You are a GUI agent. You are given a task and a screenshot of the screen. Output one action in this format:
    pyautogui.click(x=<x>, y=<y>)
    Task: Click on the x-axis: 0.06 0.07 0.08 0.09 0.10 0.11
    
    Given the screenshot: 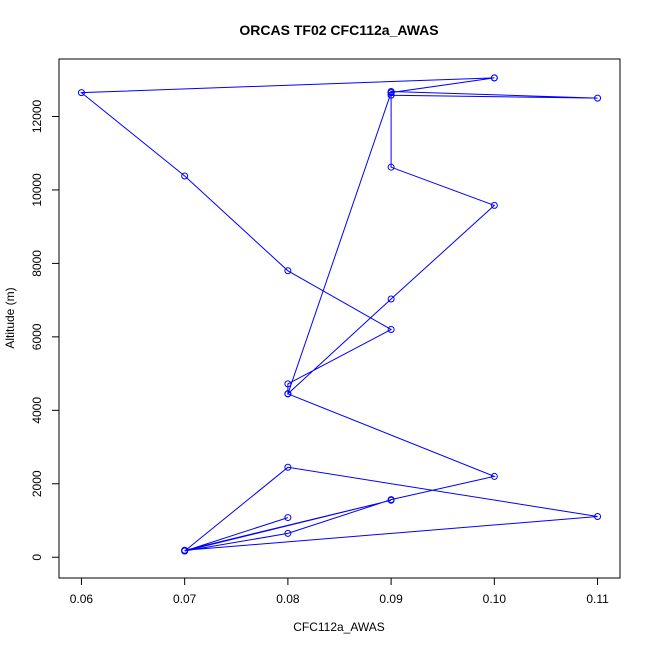 What is the action you would take?
    pyautogui.click(x=339, y=591)
    